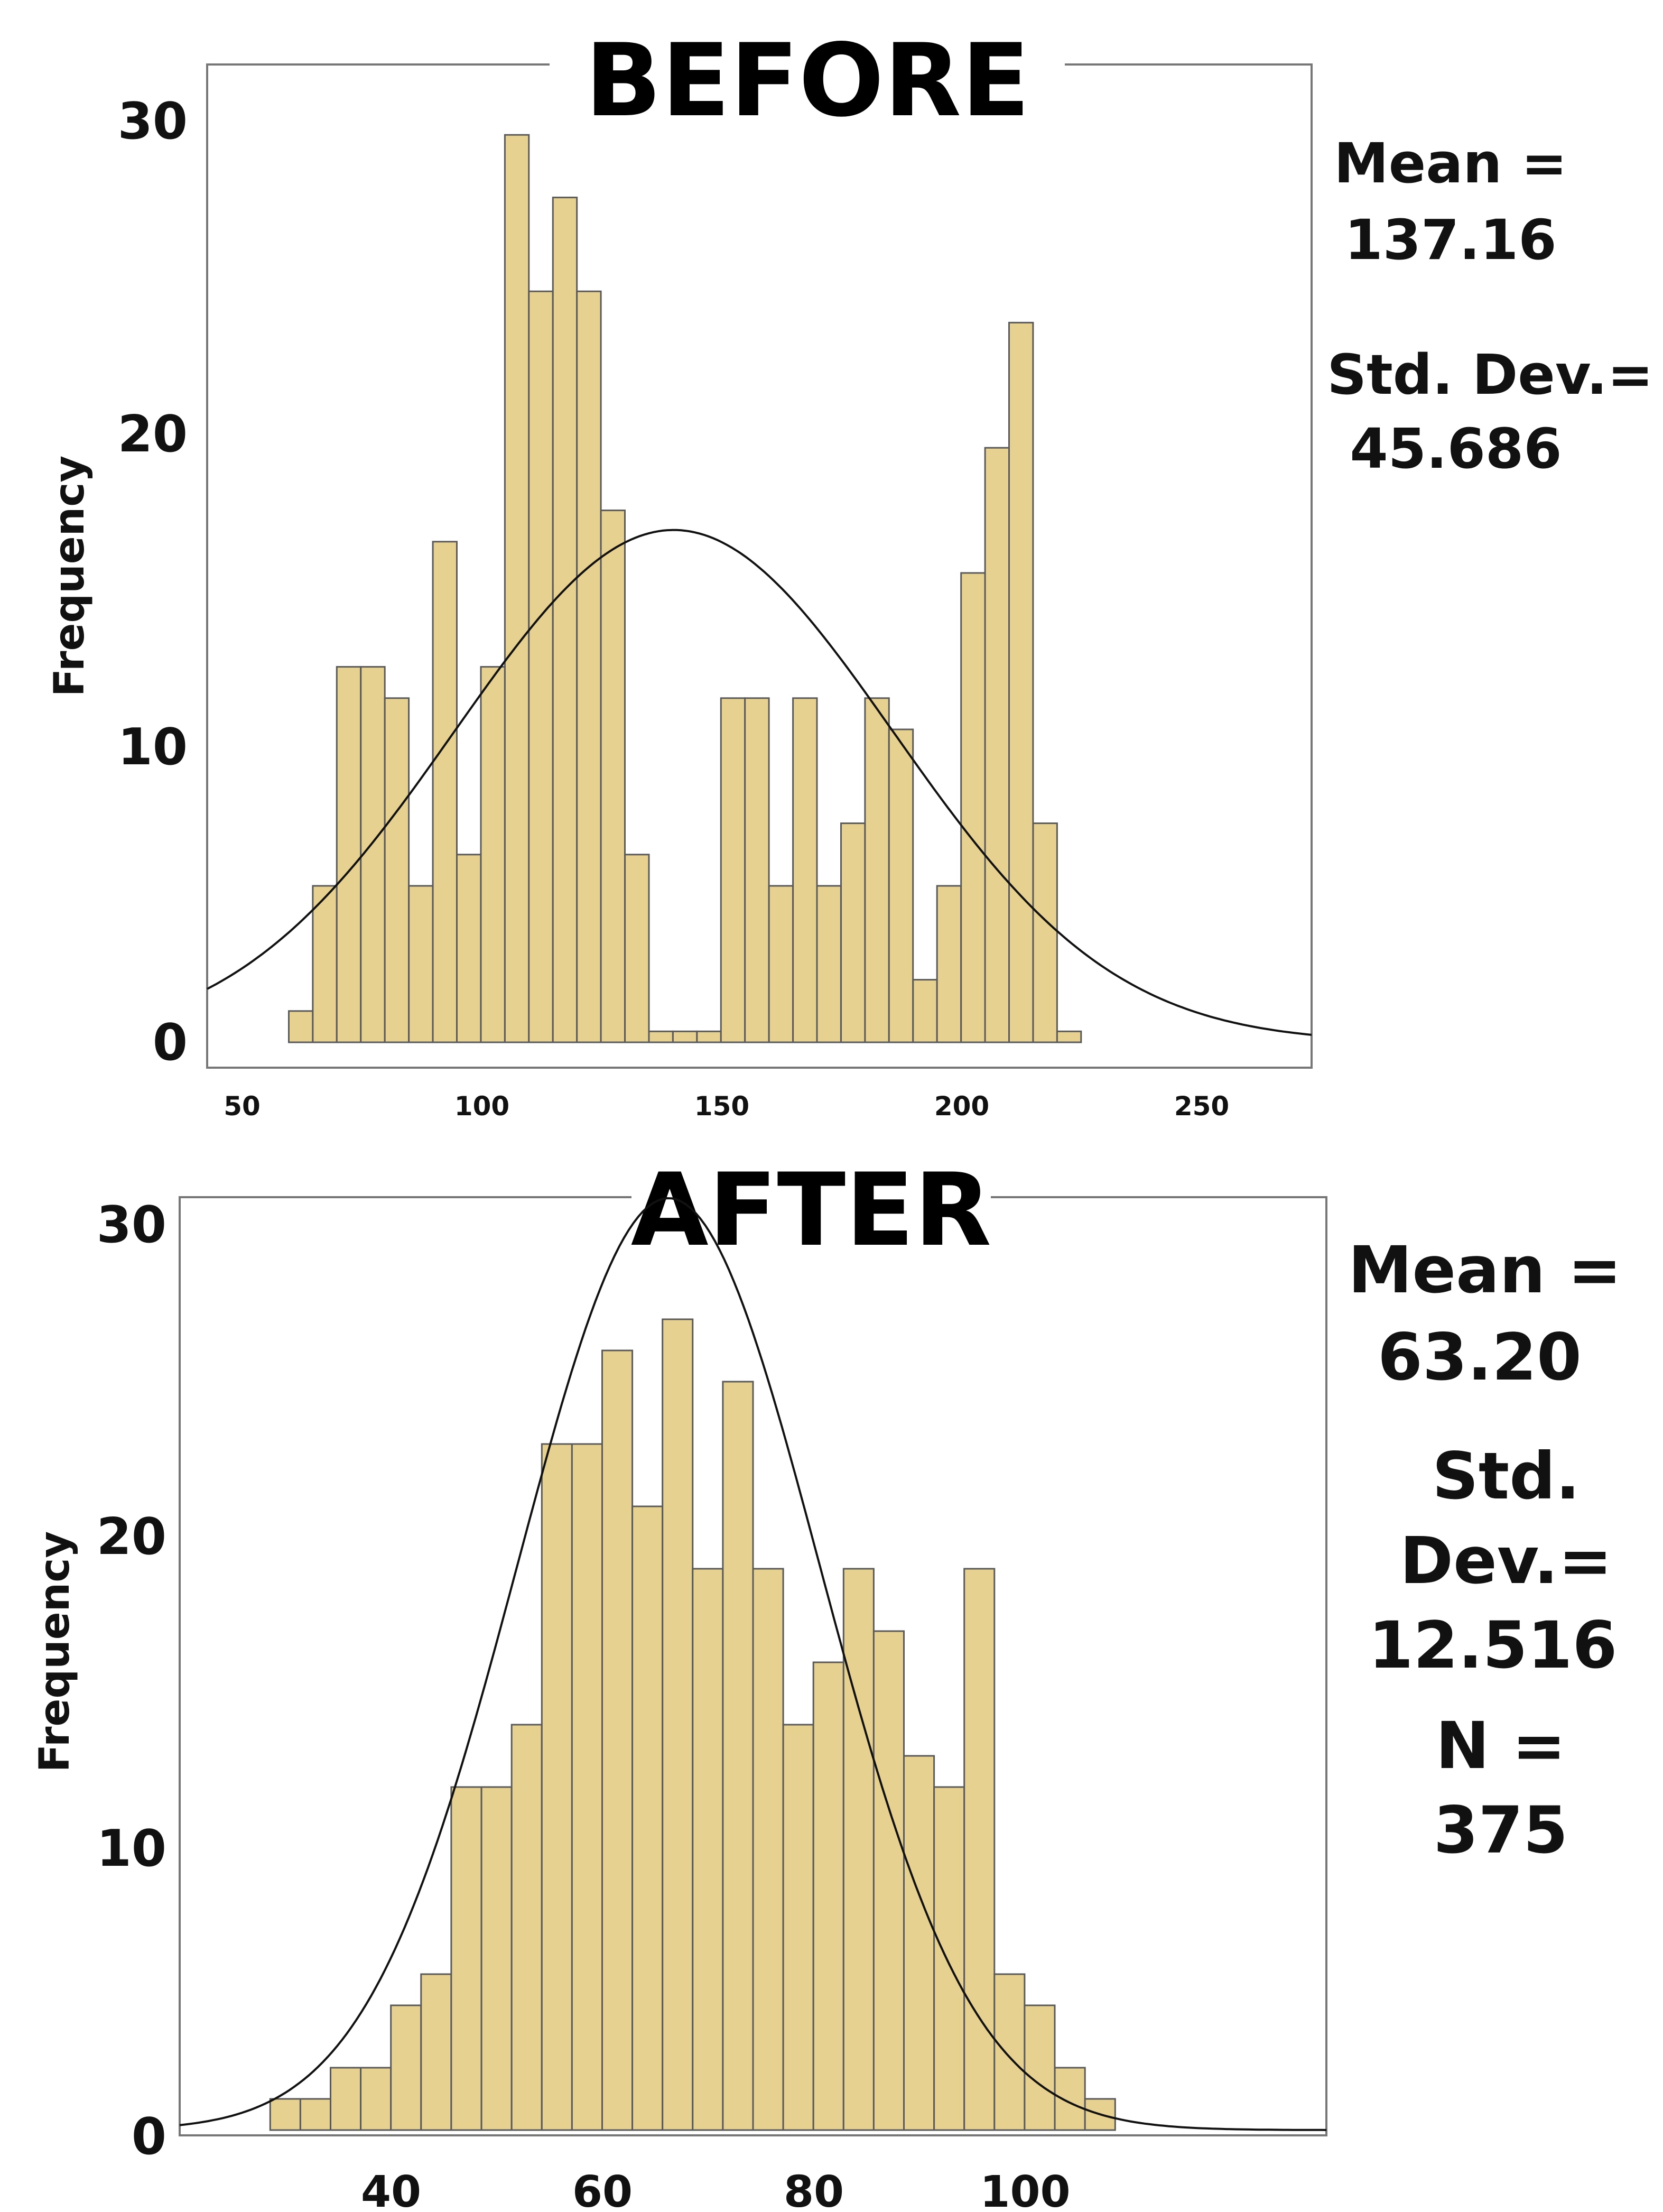 This screenshot has height=2212, width=1663. Describe the element at coordinates (1506, 1476) in the screenshot. I see `after-std-label: Std.` at that location.